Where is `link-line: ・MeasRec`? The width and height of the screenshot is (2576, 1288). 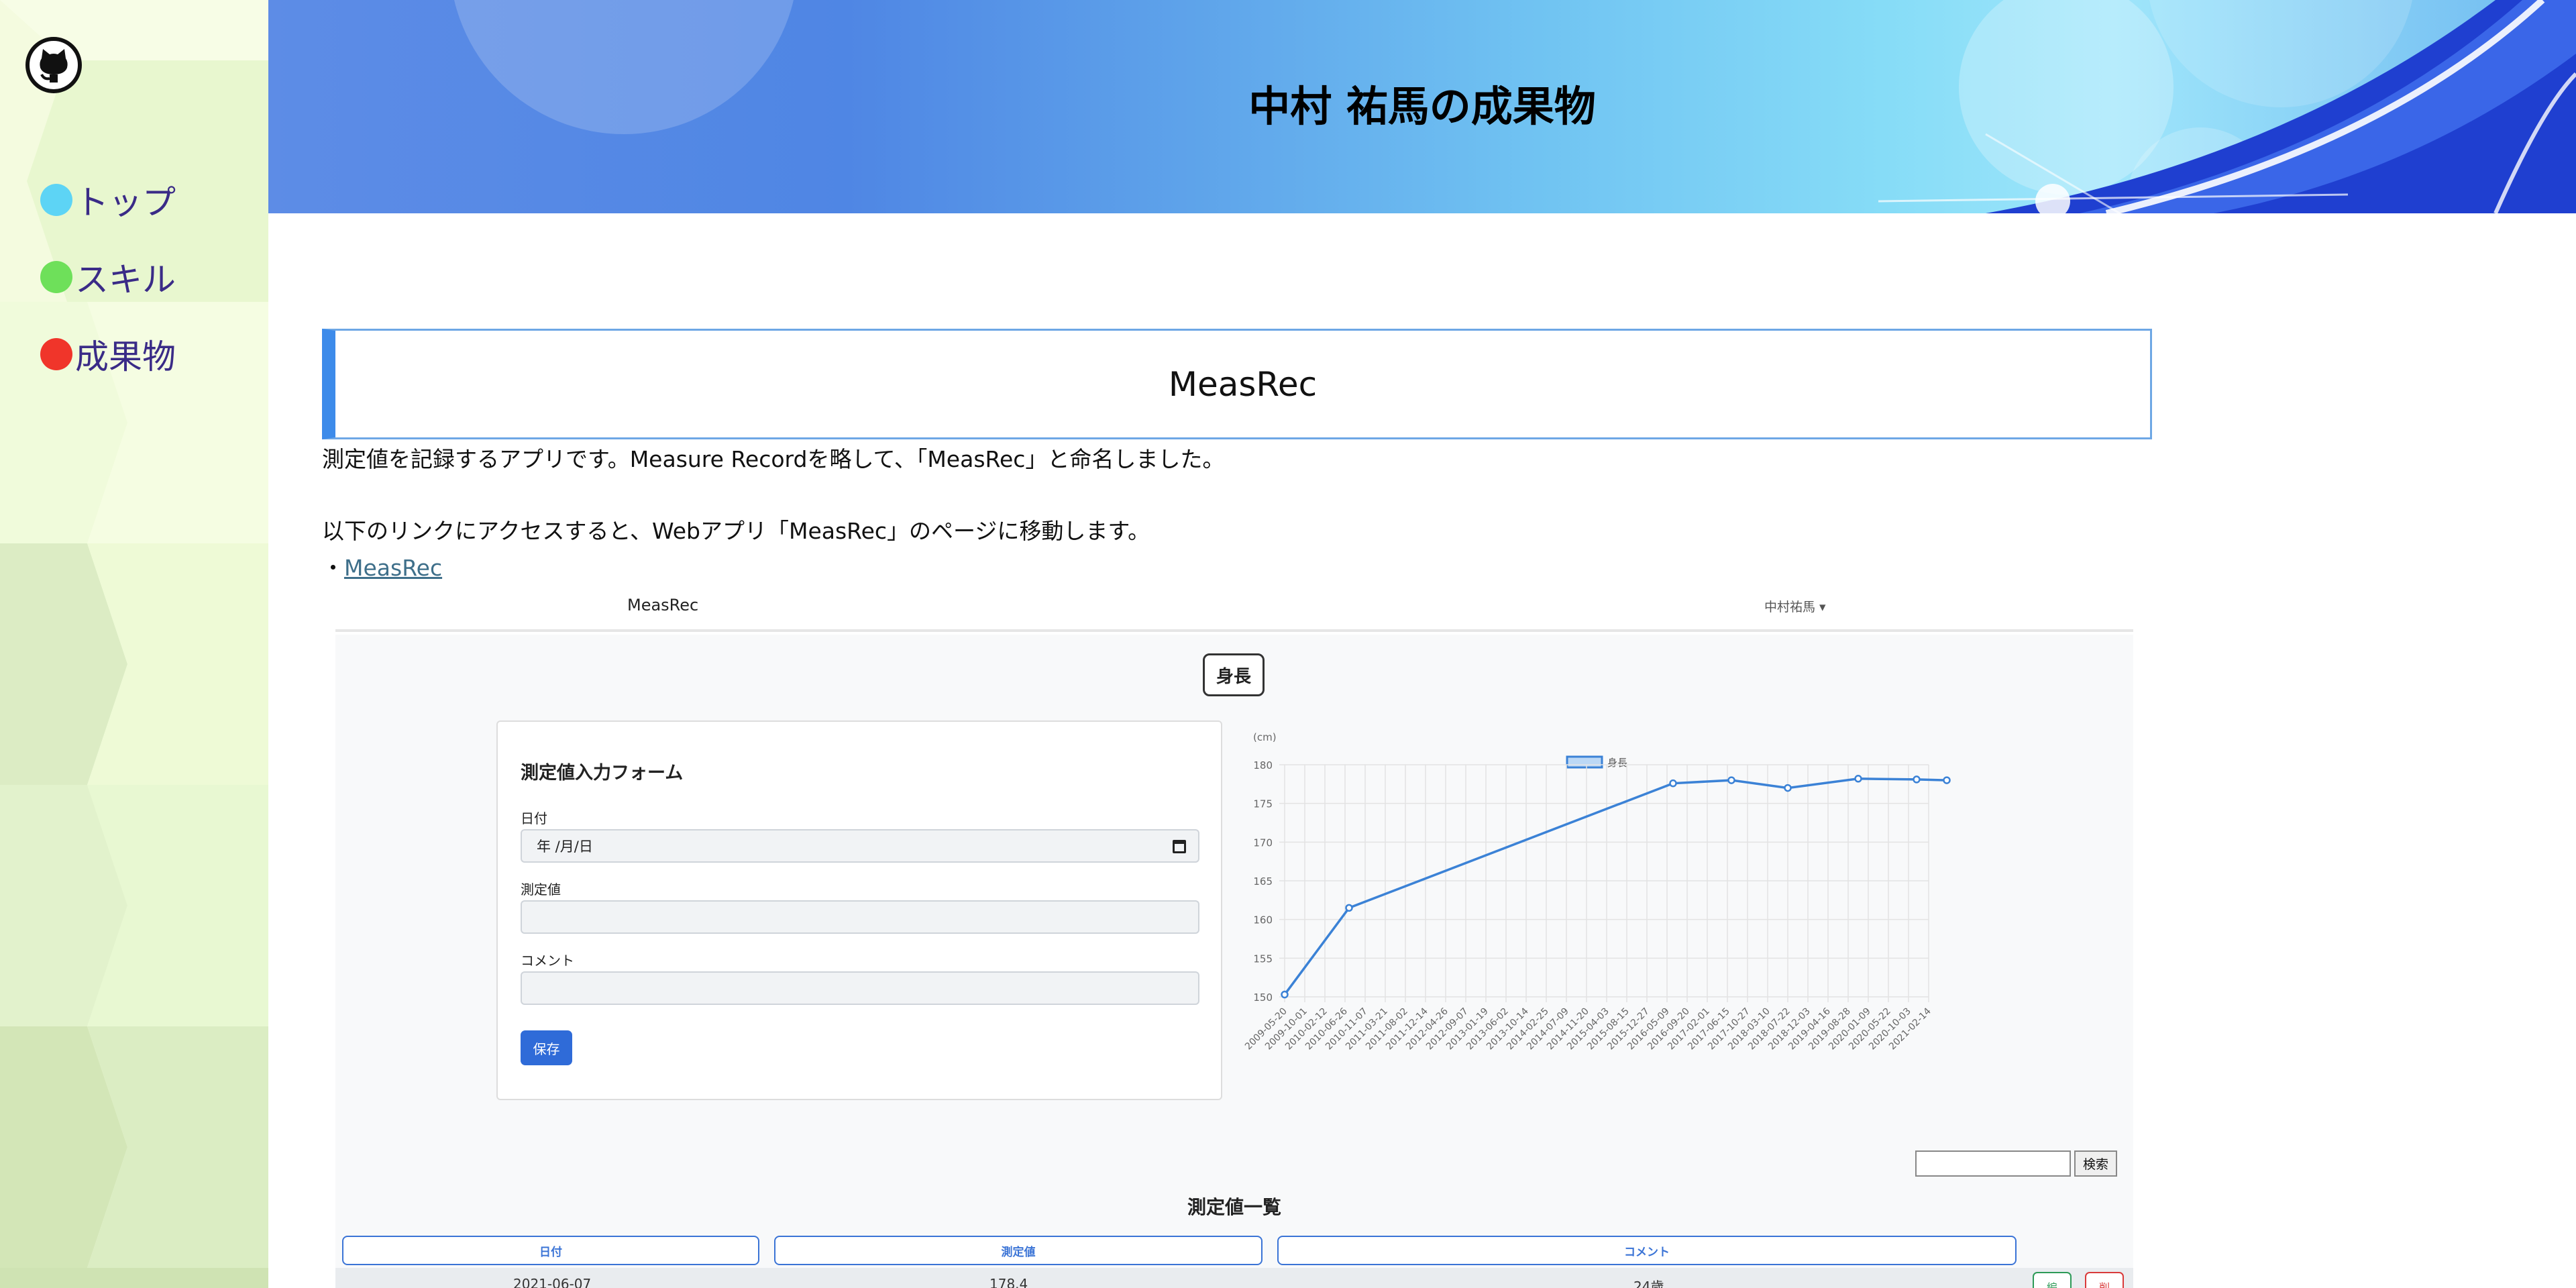
link-line: ・MeasRec is located at coordinates (382, 566).